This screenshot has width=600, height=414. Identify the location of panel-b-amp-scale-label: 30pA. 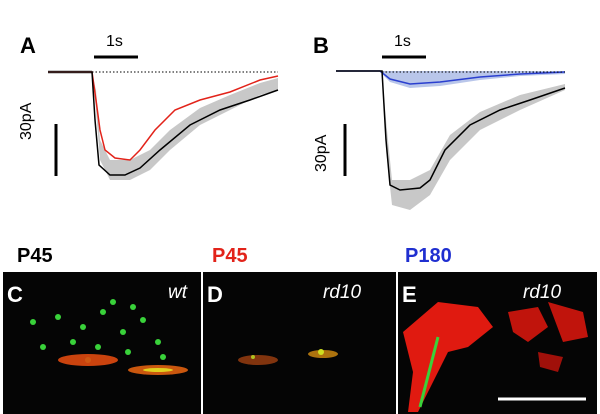
(321, 153).